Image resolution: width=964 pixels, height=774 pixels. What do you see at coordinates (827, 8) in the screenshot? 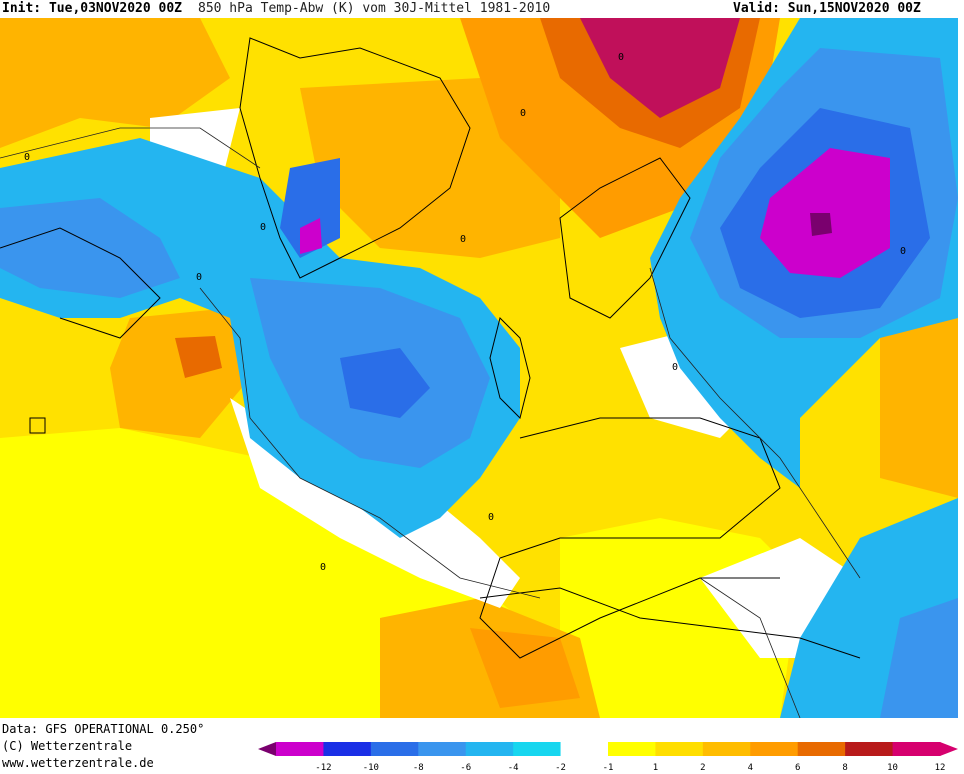
I see `valid-time-label: Valid: Sun,15NOV2020 00Z` at bounding box center [827, 8].